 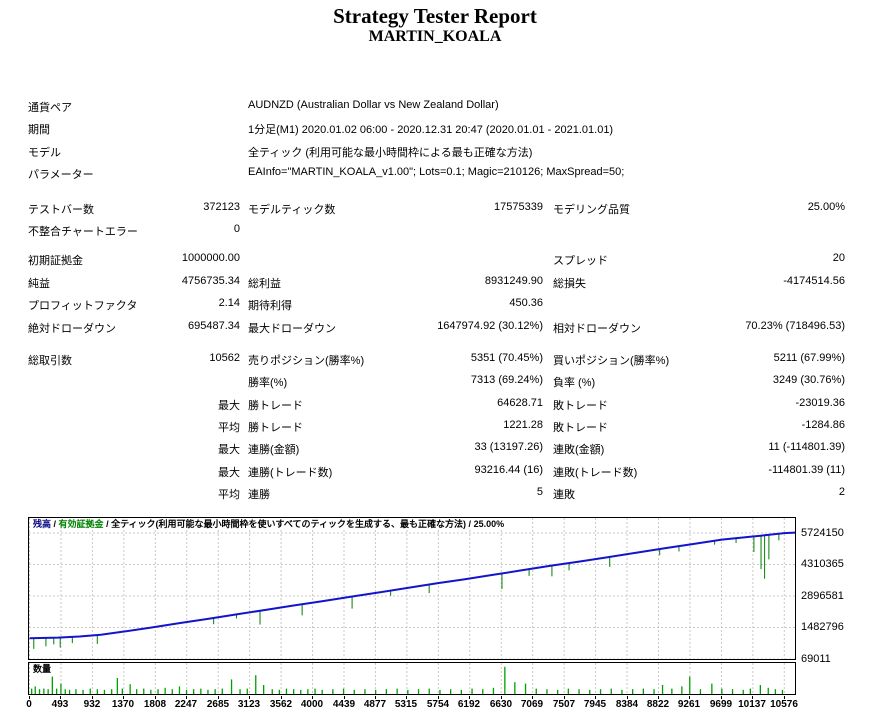 What do you see at coordinates (506, 380) in the screenshot?
I see `field-value: 7313 (69.24%)` at bounding box center [506, 380].